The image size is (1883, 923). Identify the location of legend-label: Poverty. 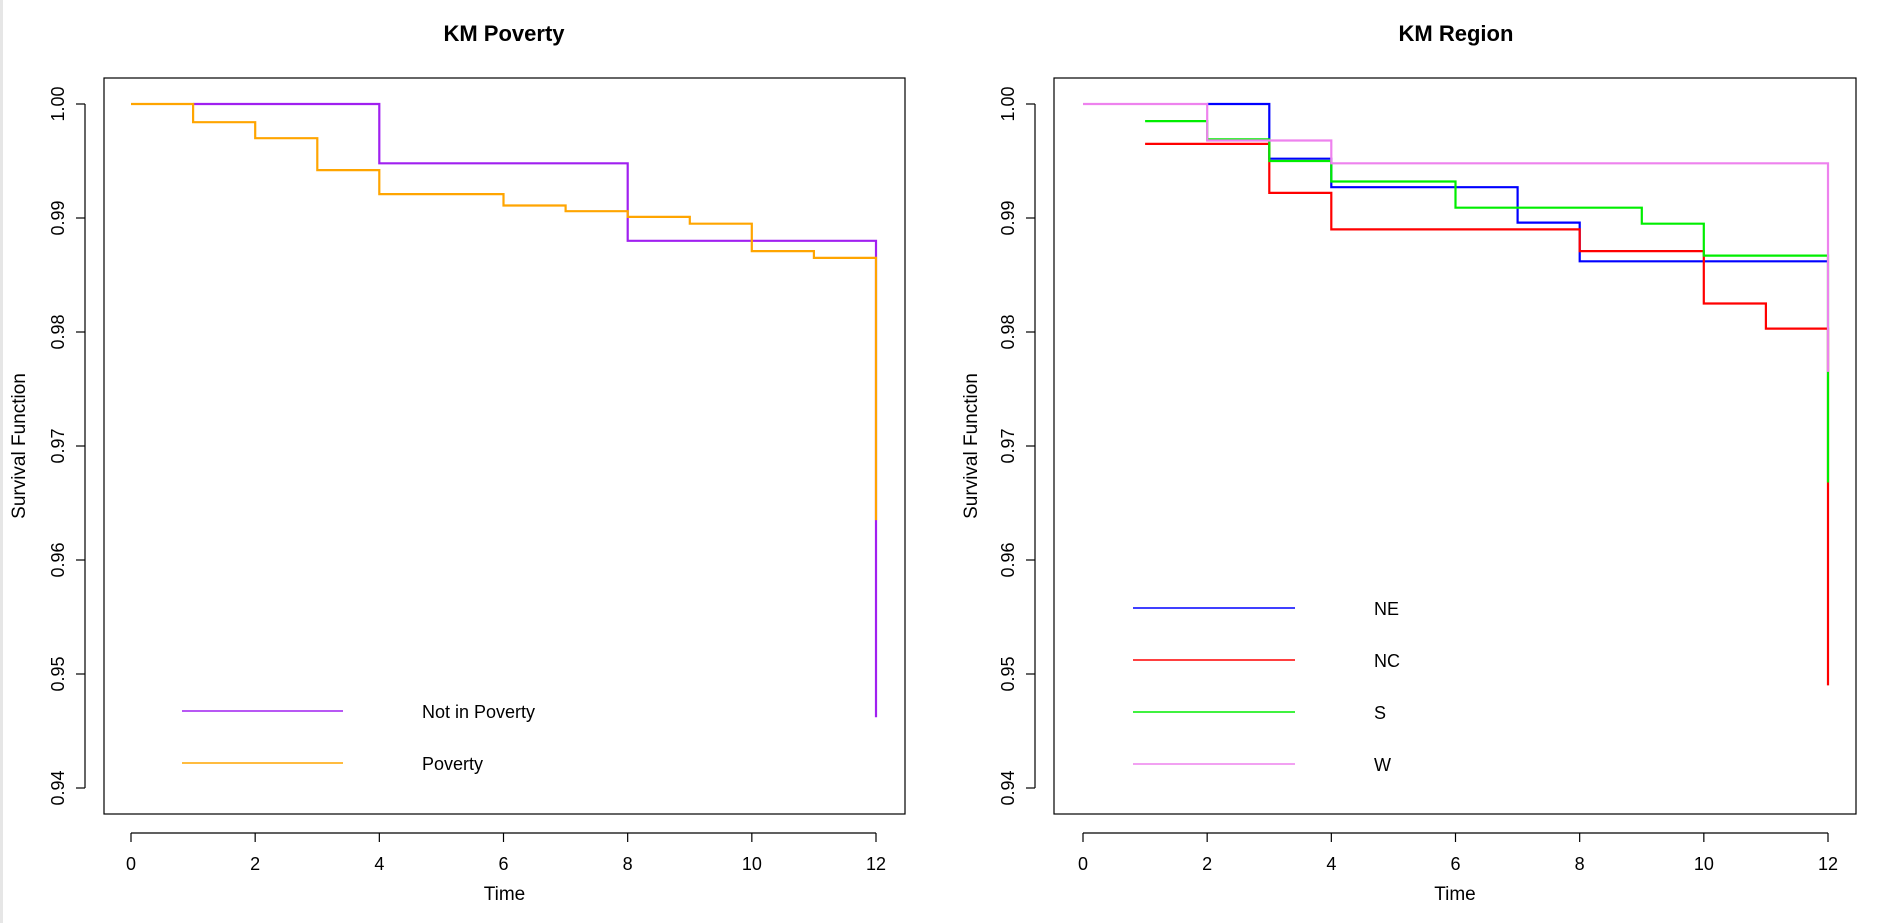
(452, 764).